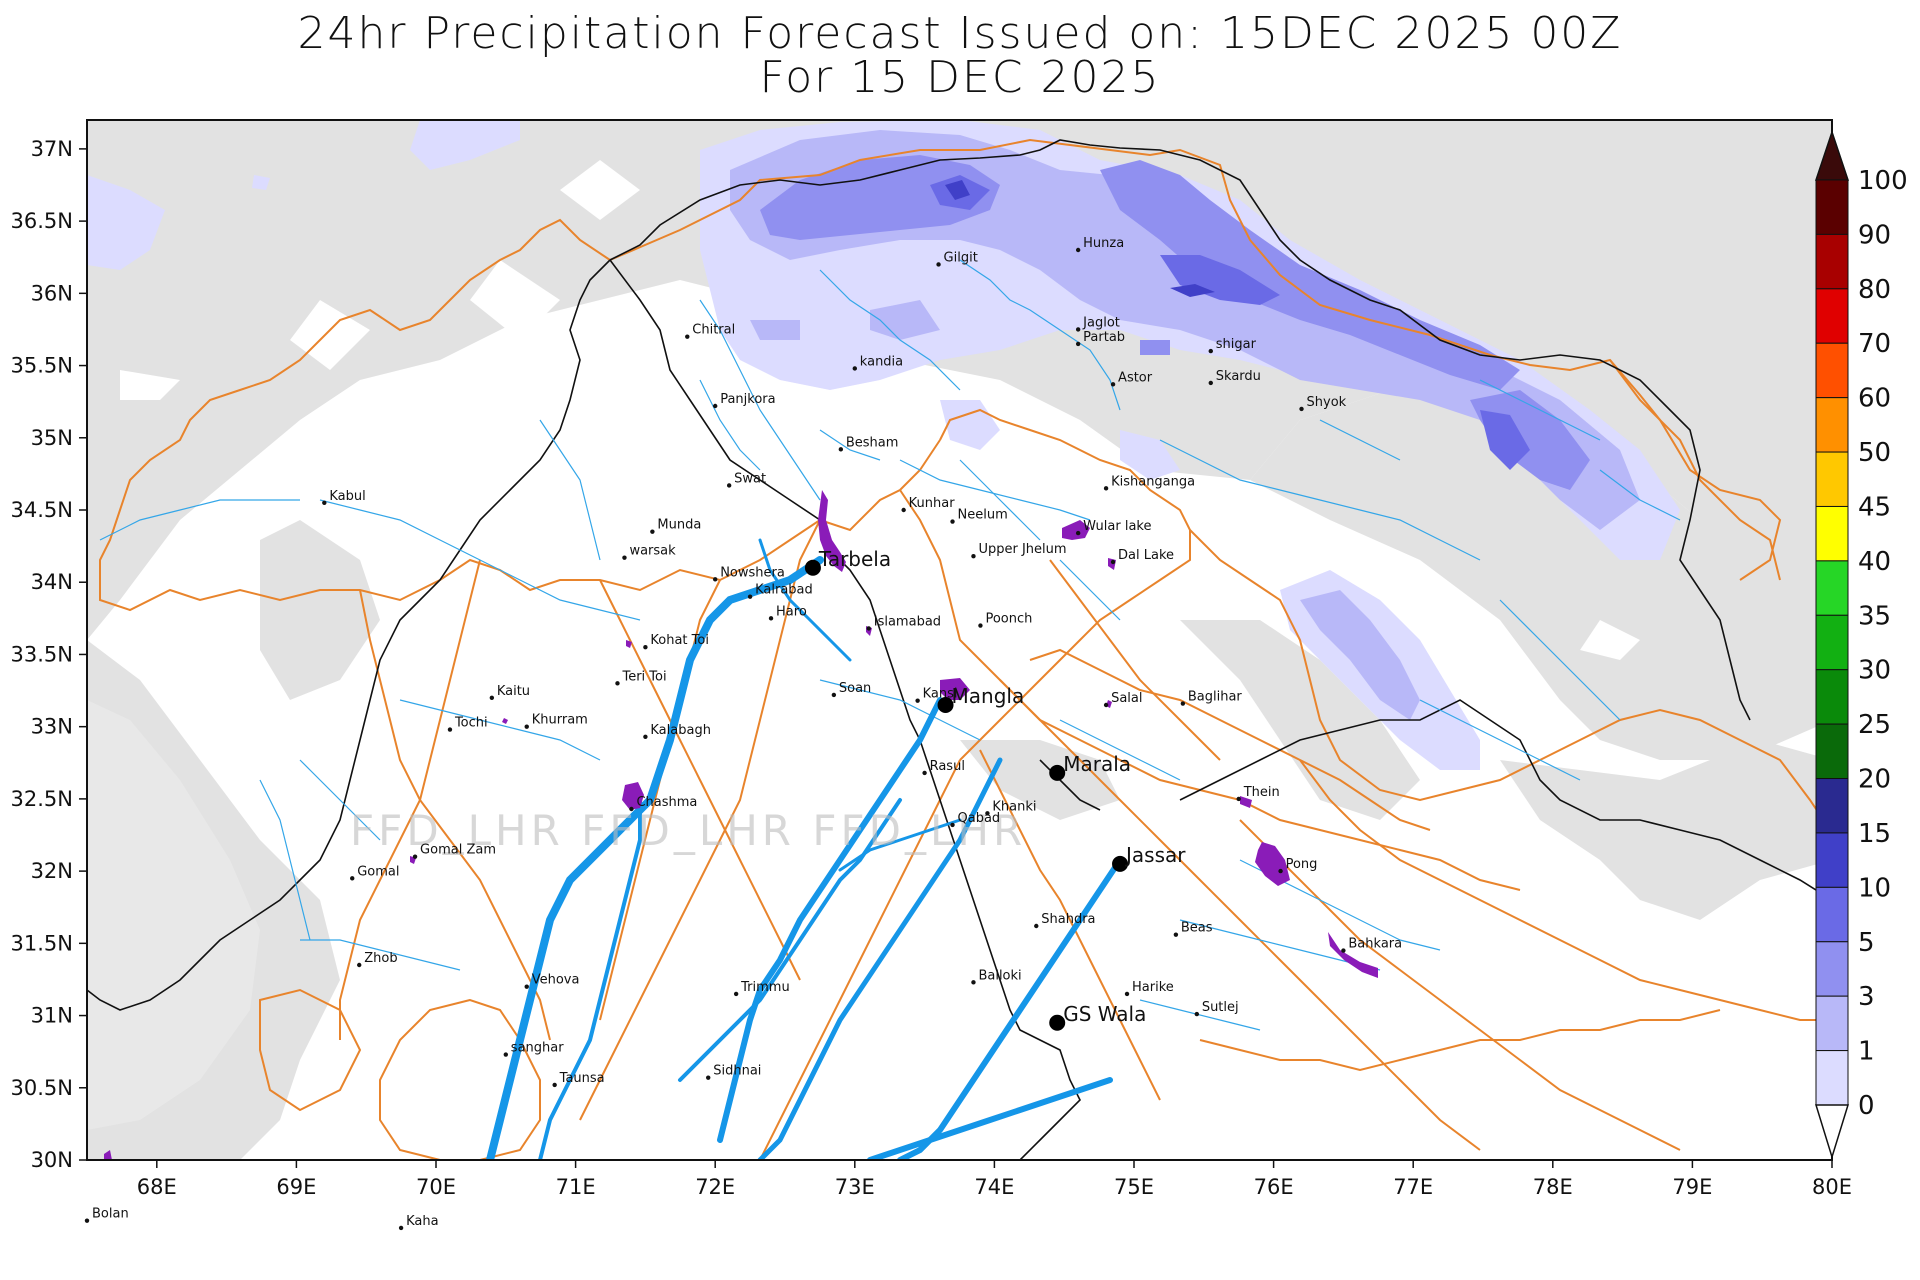 Image resolution: width=1920 pixels, height=1280 pixels. What do you see at coordinates (537, 1048) in the screenshot?
I see `station-label: sanghar` at bounding box center [537, 1048].